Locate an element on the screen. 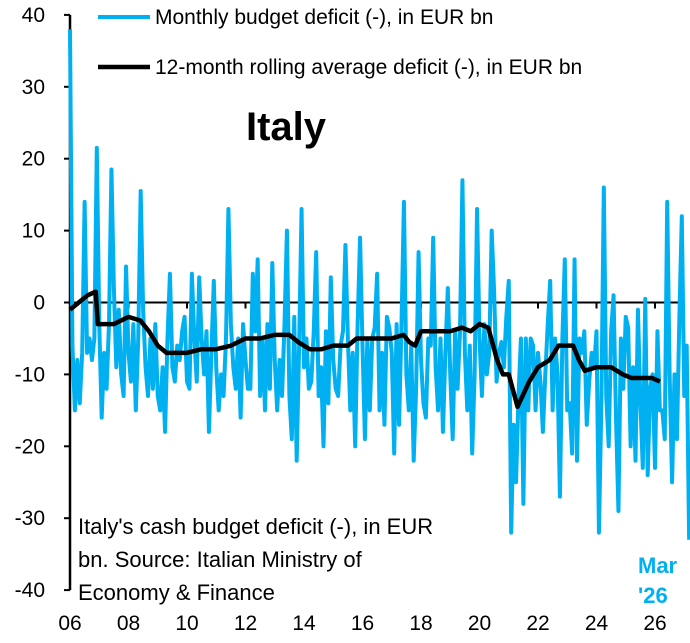 The image size is (690, 643). x-tick-label: 22 is located at coordinates (537, 623).